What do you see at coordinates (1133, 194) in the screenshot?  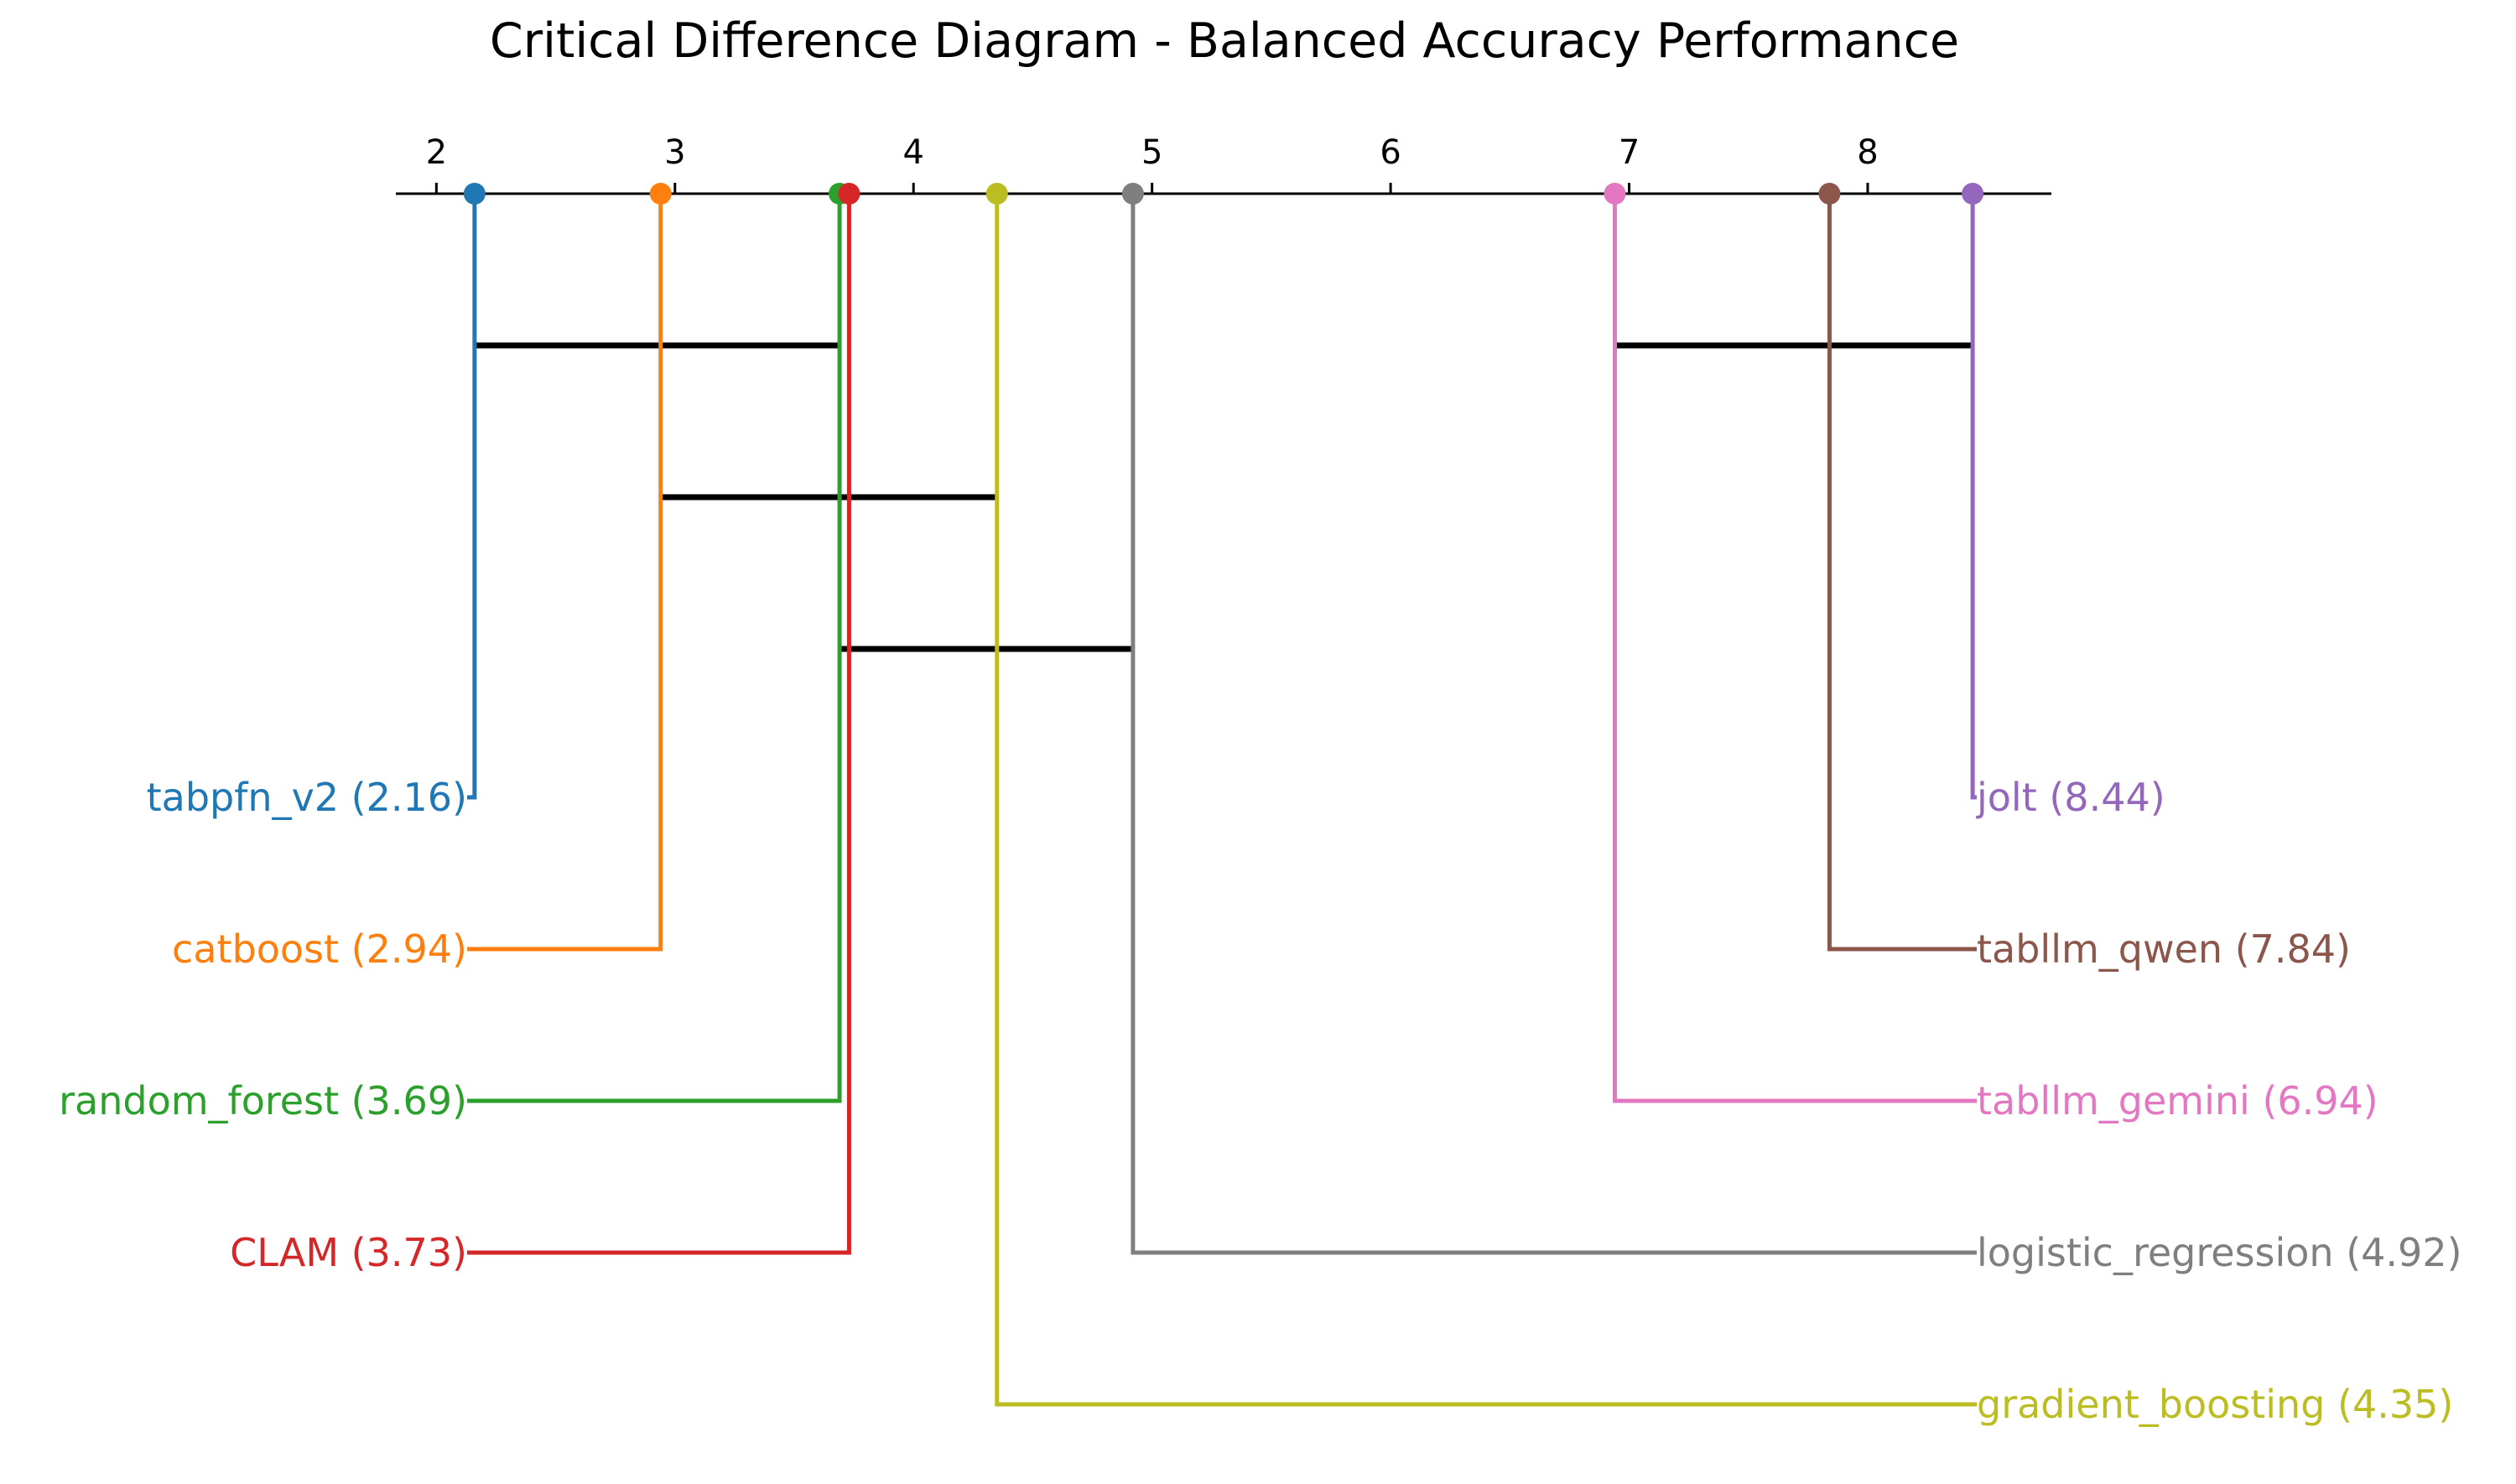 I see `rank-marker-logistic_regression` at bounding box center [1133, 194].